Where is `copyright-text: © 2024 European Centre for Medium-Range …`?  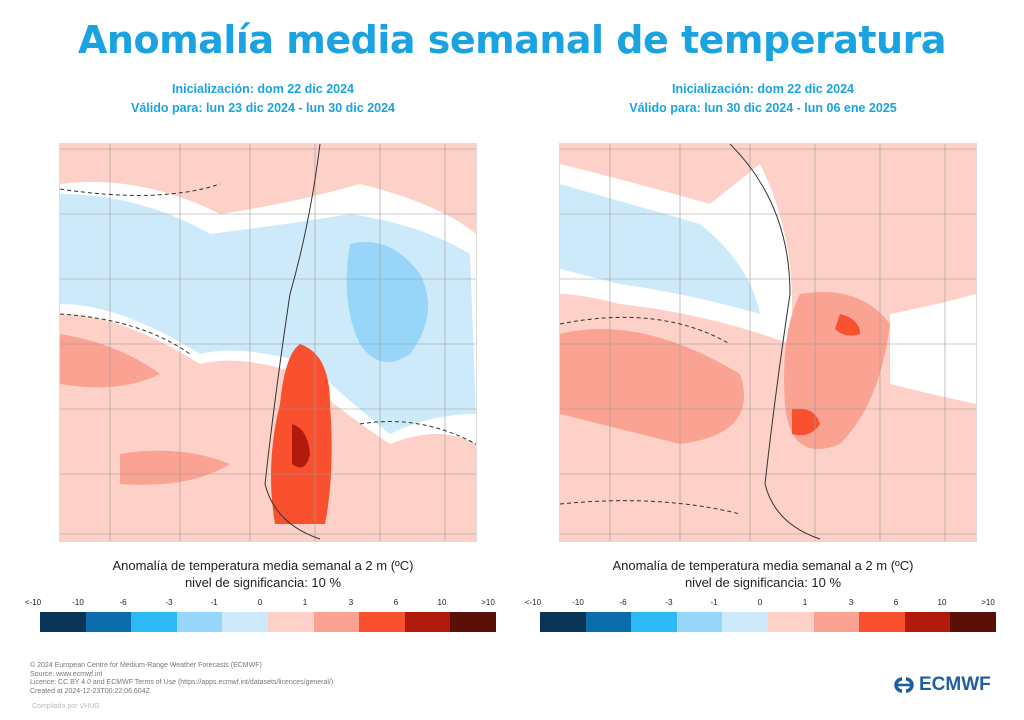 copyright-text: © 2024 European Centre for Medium-Range … is located at coordinates (146, 665).